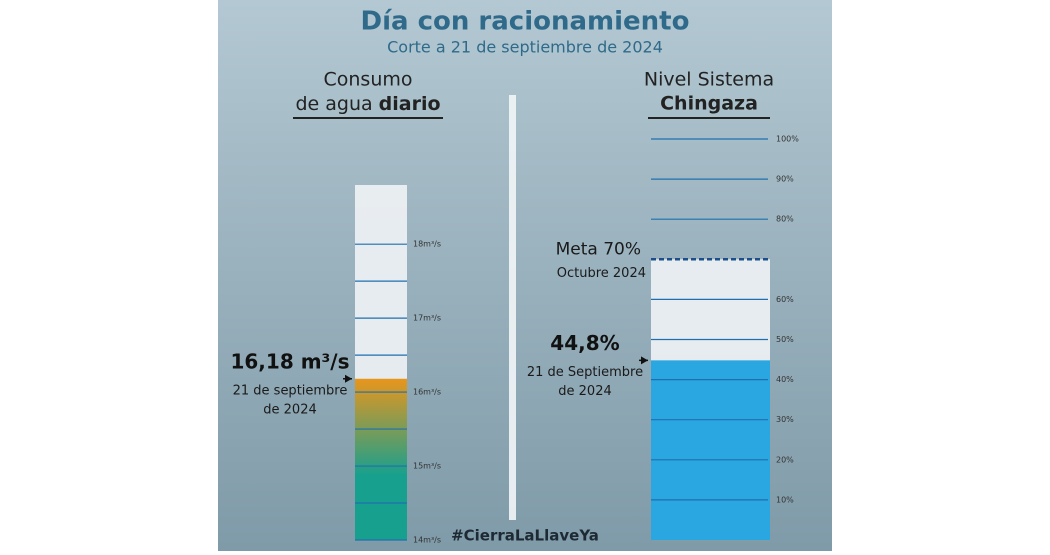 The width and height of the screenshot is (1050, 555). What do you see at coordinates (709, 104) in the screenshot?
I see `header-bold: Chingaza` at bounding box center [709, 104].